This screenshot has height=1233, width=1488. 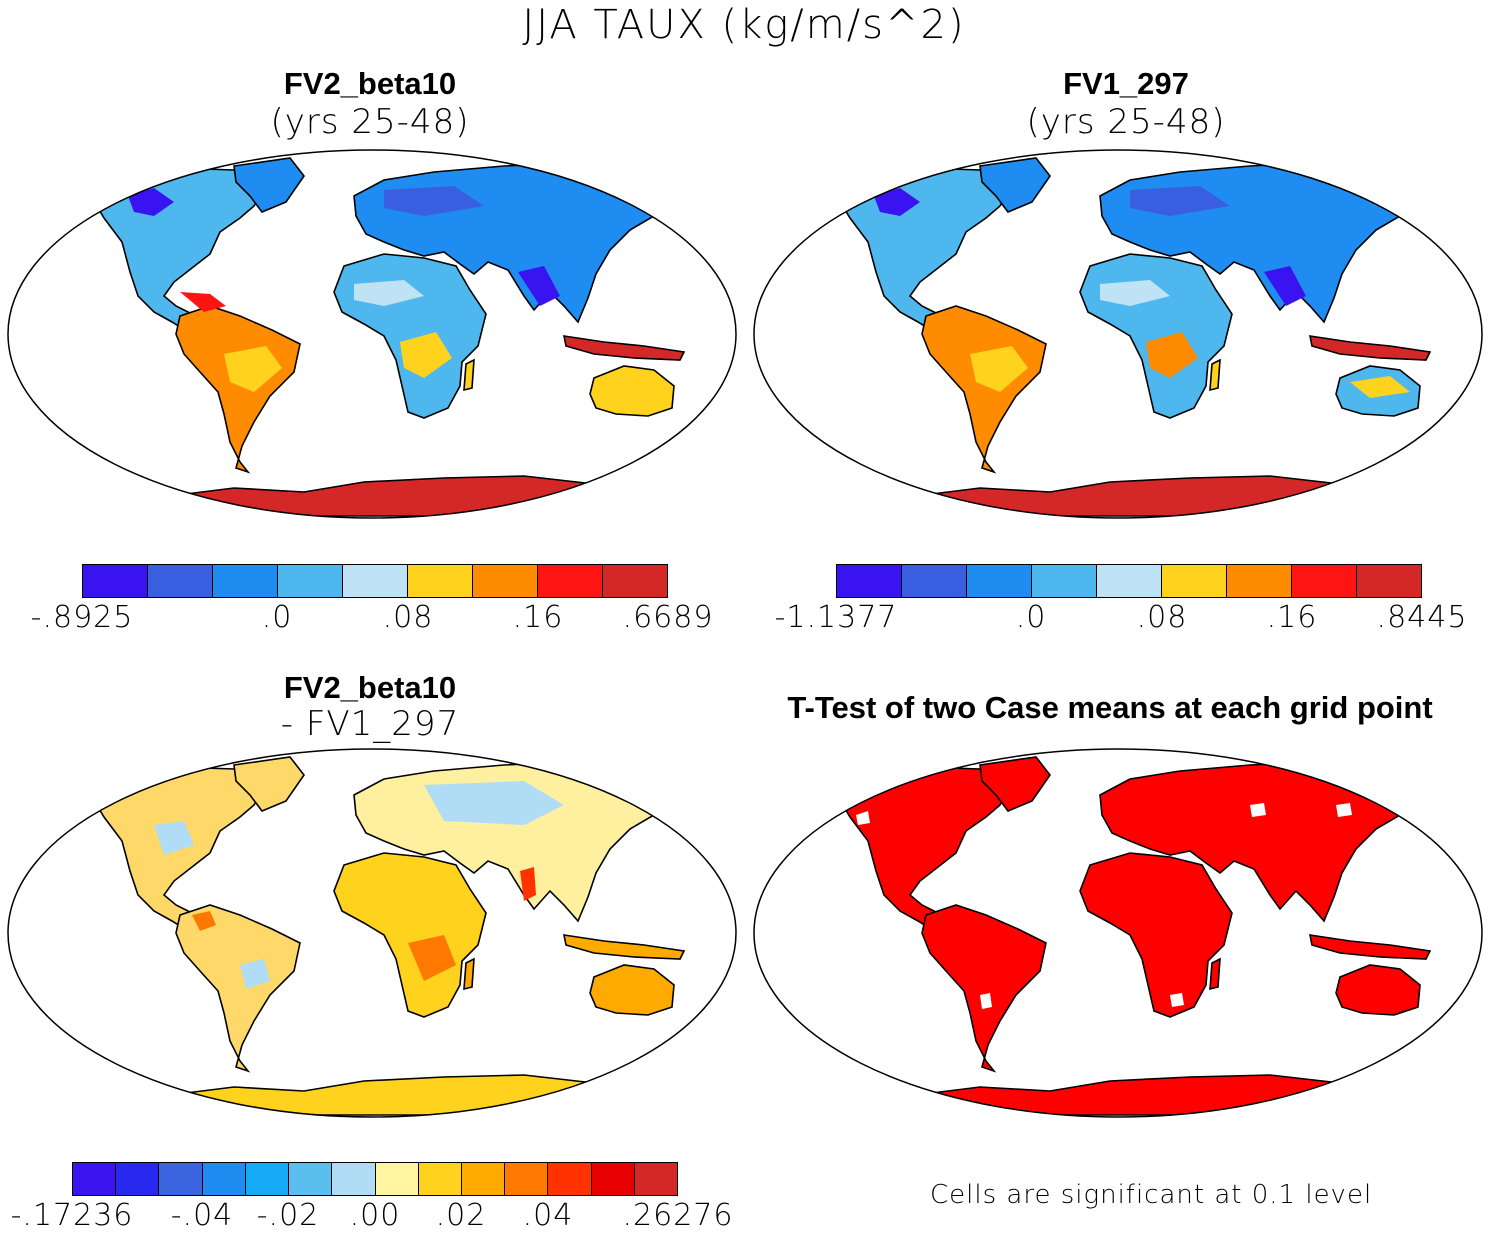 I want to click on figure-title: JJA TAUX (kg/m/s^2), so click(x=744, y=25).